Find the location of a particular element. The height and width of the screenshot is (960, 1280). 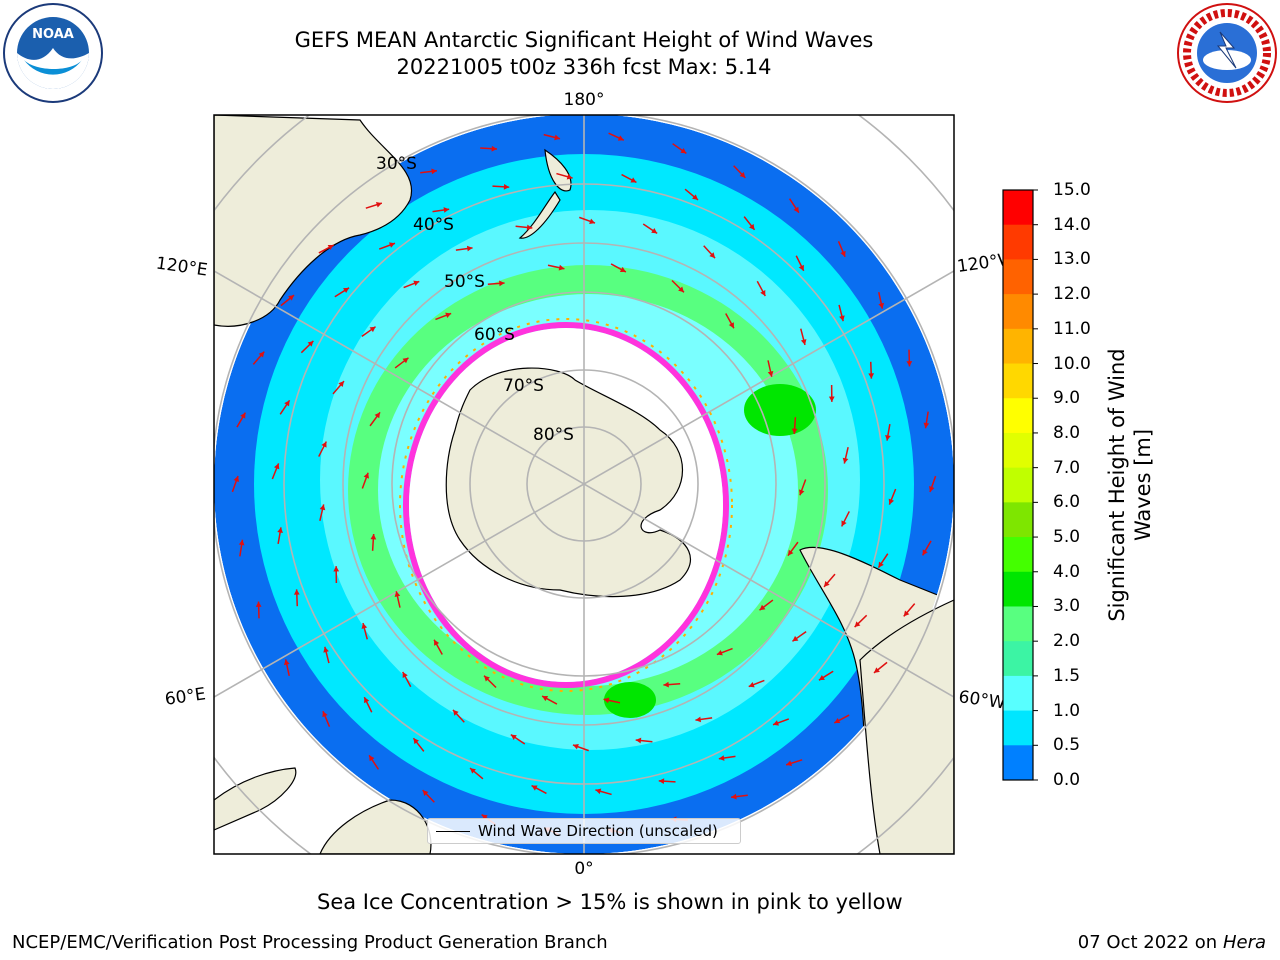

legend-label: Wind Wave Direction (unscaled) is located at coordinates (598, 831).